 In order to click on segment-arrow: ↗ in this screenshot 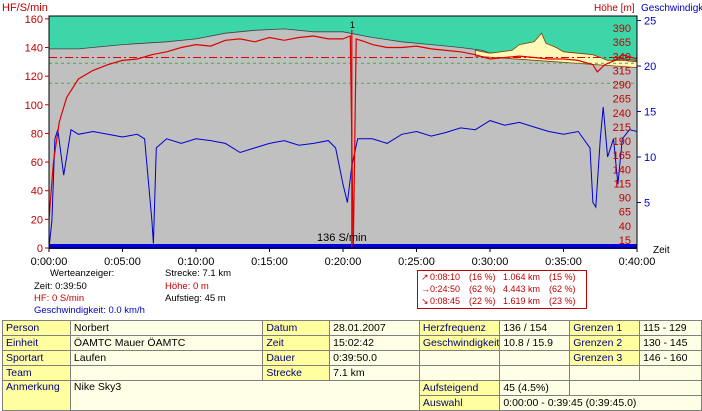, I will do `click(425, 277)`.